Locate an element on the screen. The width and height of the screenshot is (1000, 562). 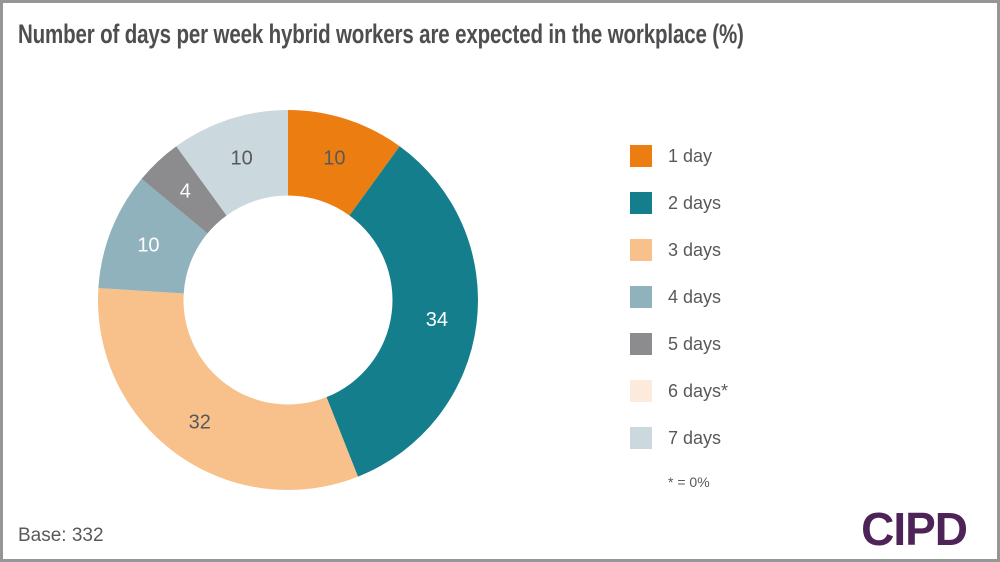
legend-item-6-days: 6 days* is located at coordinates (679, 391).